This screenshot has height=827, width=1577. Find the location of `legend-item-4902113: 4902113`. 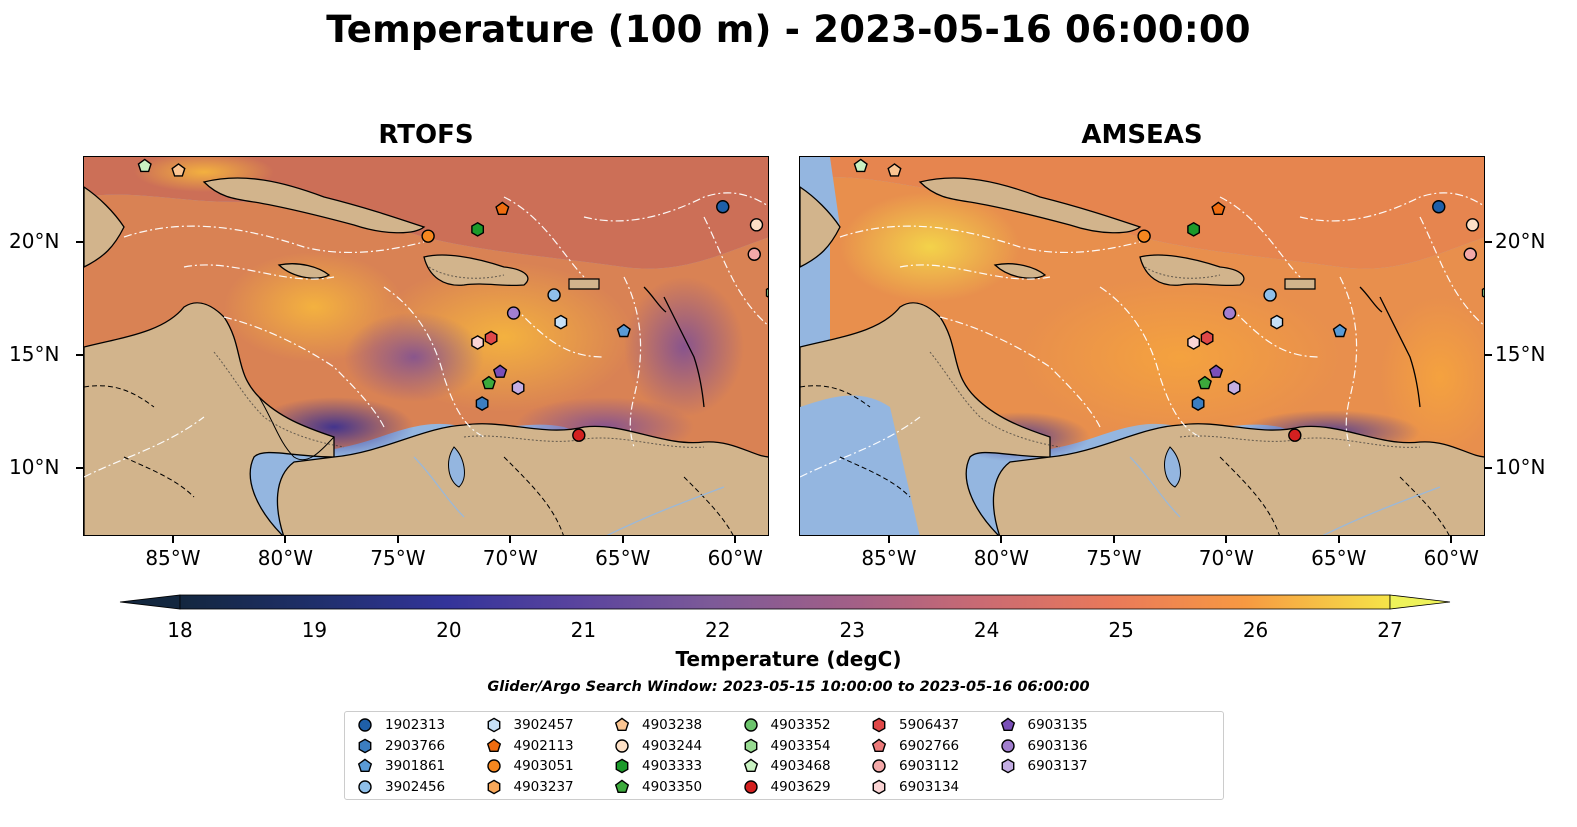

legend-item-4902113: 4902113 is located at coordinates (530, 746).